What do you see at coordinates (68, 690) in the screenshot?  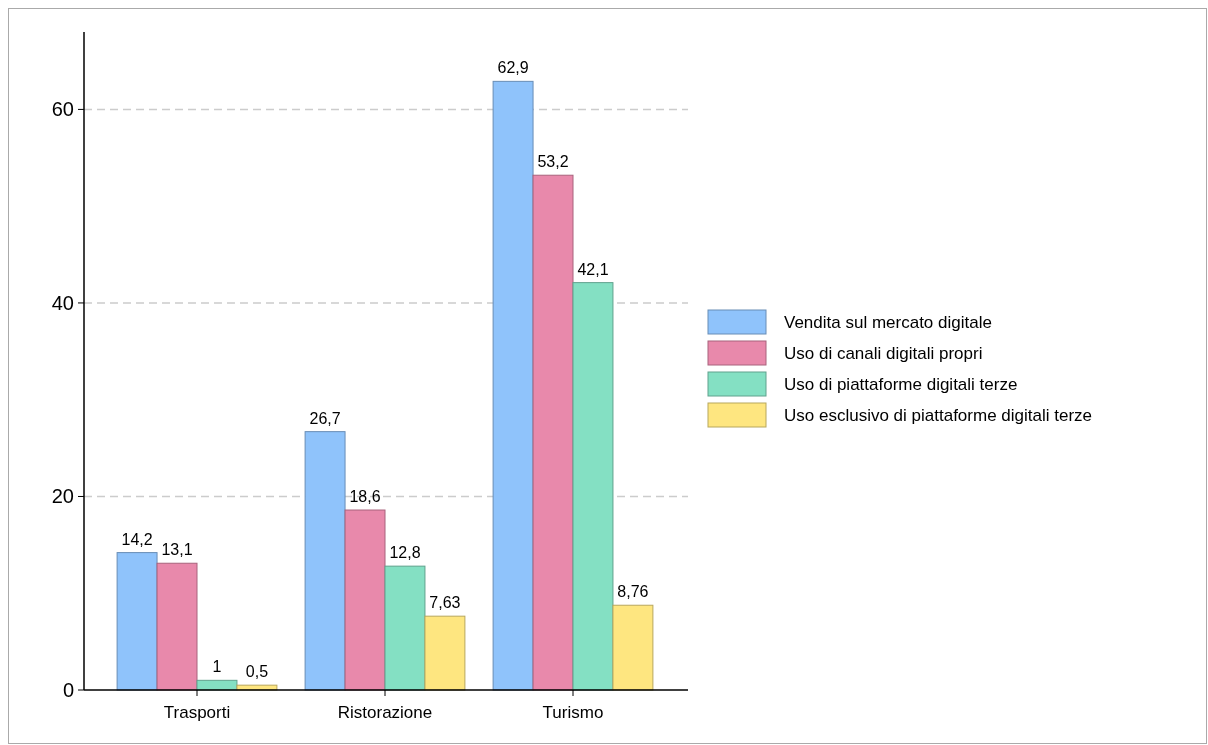 I see `y-tick-label: 0` at bounding box center [68, 690].